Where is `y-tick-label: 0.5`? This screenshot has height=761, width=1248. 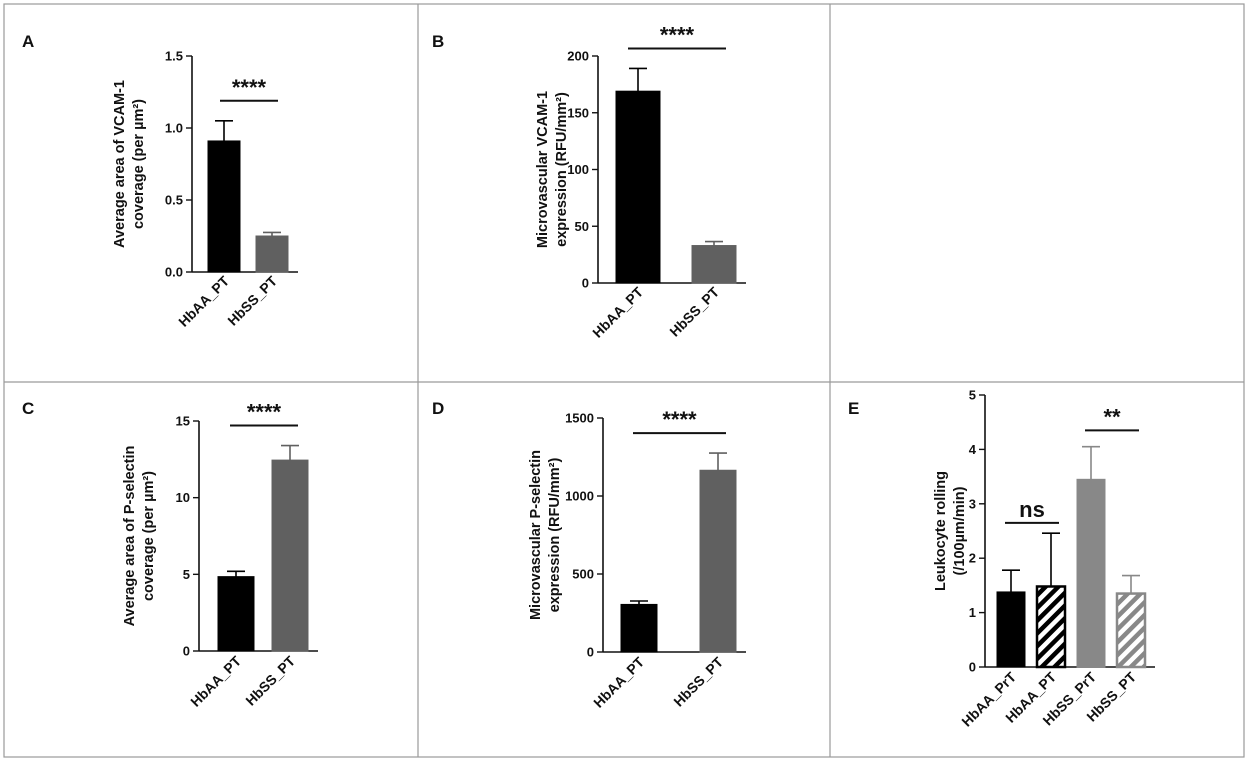 y-tick-label: 0.5 is located at coordinates (174, 200).